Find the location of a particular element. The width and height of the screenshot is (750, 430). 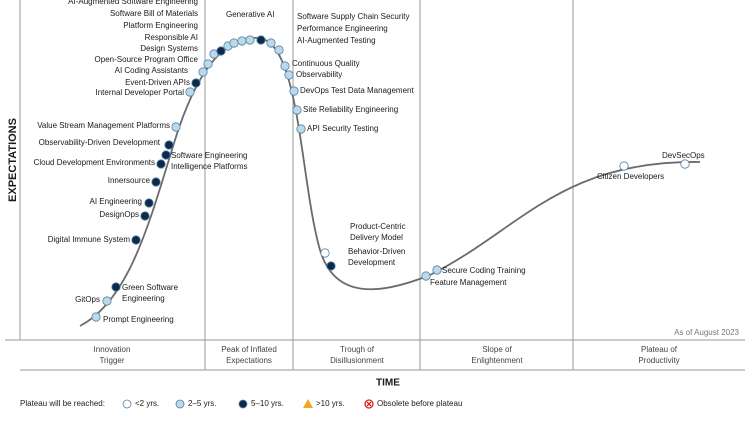

phase-label: Trigger is located at coordinates (111, 360).